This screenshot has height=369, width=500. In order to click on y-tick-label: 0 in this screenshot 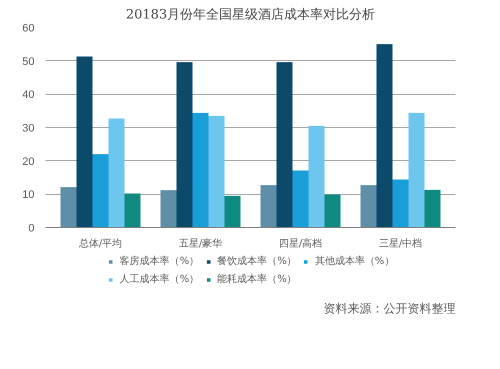, I will do `click(31, 228)`.